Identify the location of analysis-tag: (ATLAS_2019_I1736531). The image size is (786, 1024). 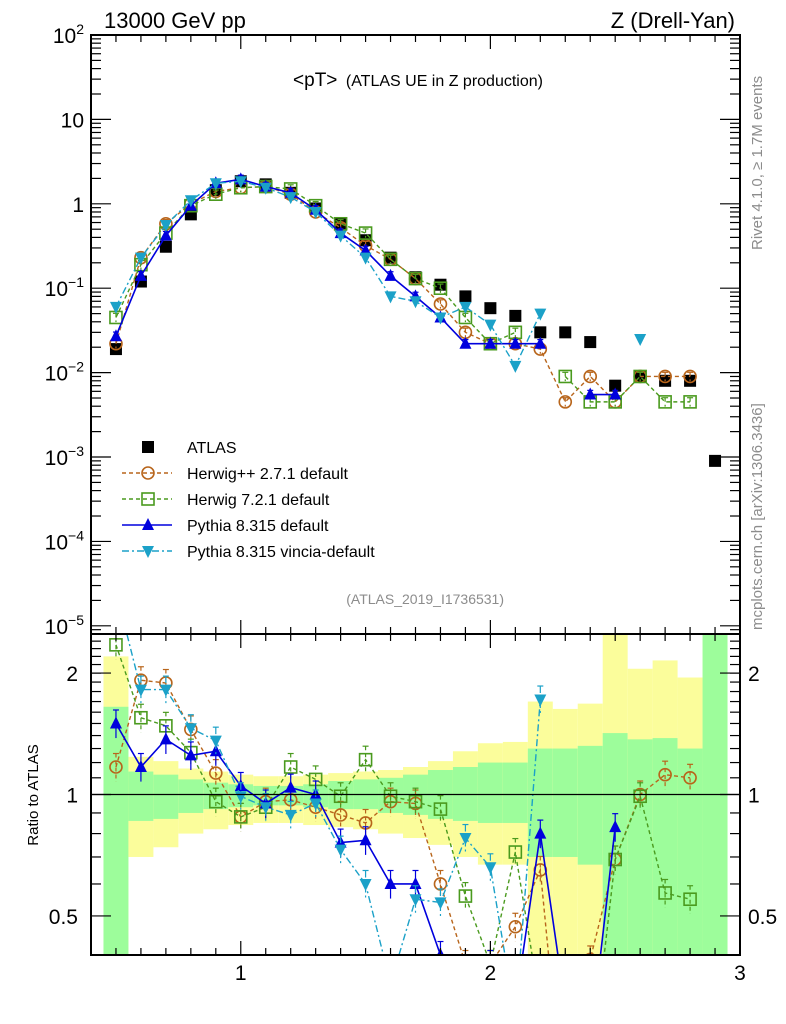
(425, 599).